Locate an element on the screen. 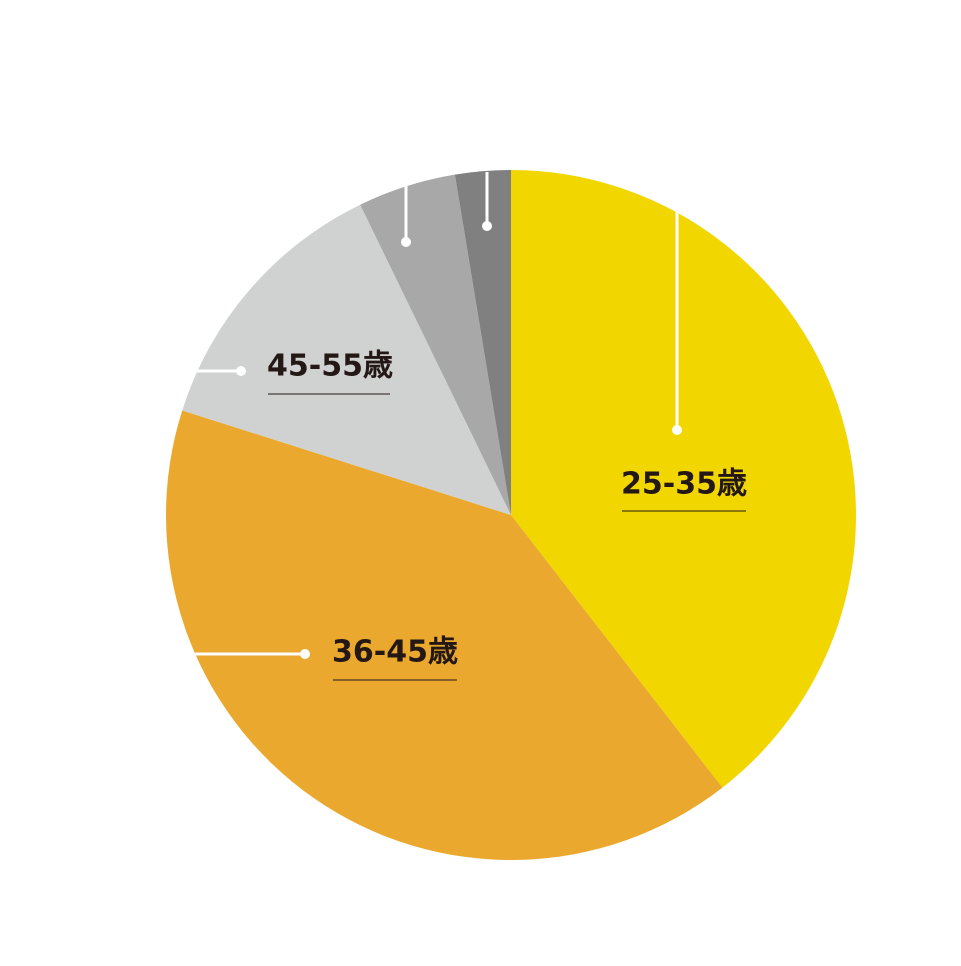 Image resolution: width=961 pixels, height=966 pixels. slice-label: 25-35歳 is located at coordinates (684, 484).